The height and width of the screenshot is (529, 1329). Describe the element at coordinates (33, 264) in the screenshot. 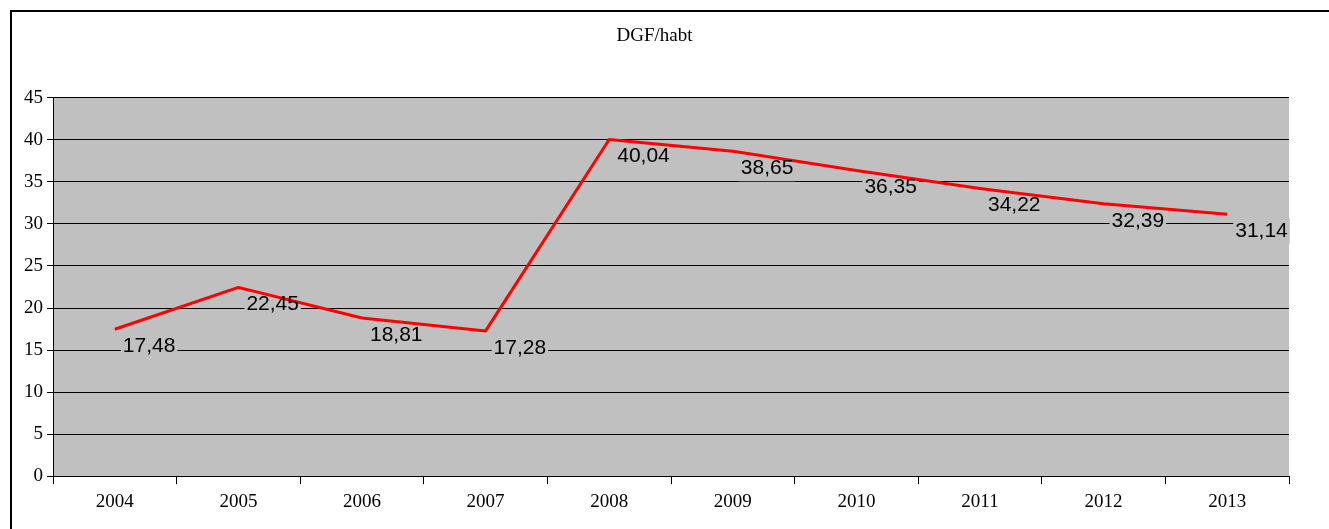

I see `y-tick-label: 25` at that location.